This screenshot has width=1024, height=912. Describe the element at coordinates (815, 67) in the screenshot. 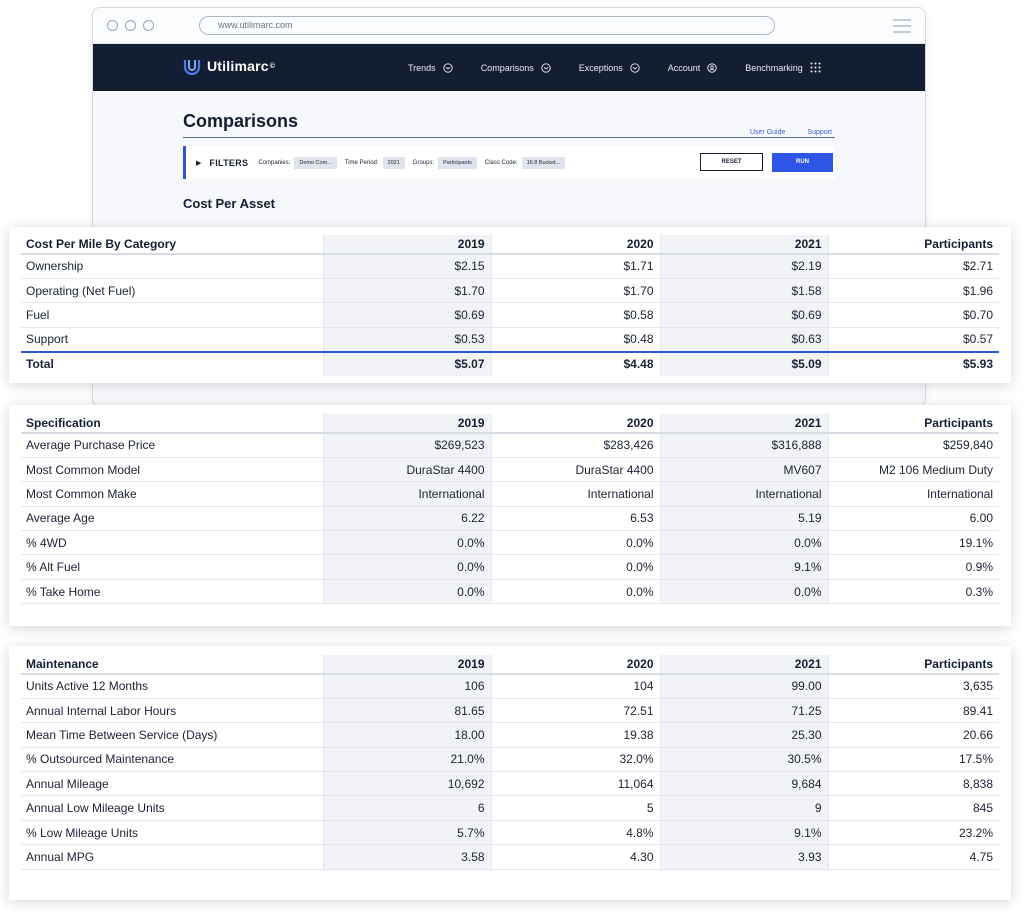

I see `grid-dots-icon` at that location.